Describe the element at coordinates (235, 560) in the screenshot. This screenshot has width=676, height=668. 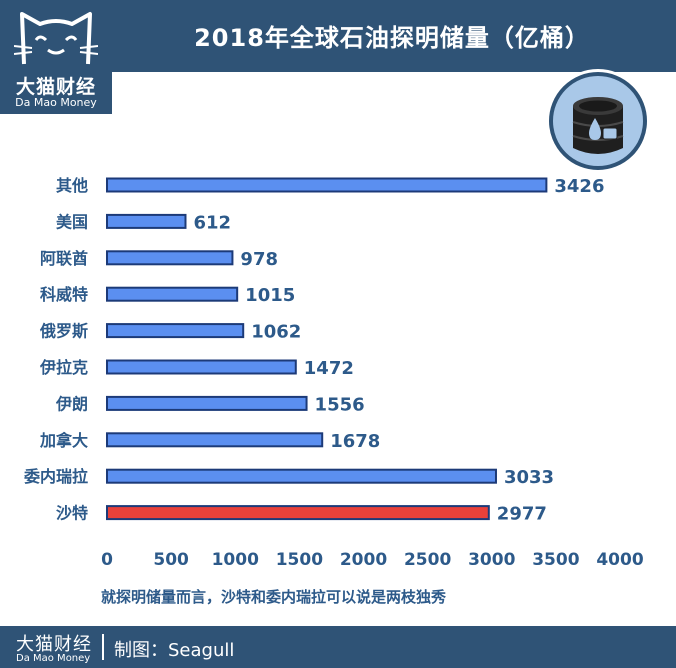
I see `x-tick-label-2: 1000` at that location.